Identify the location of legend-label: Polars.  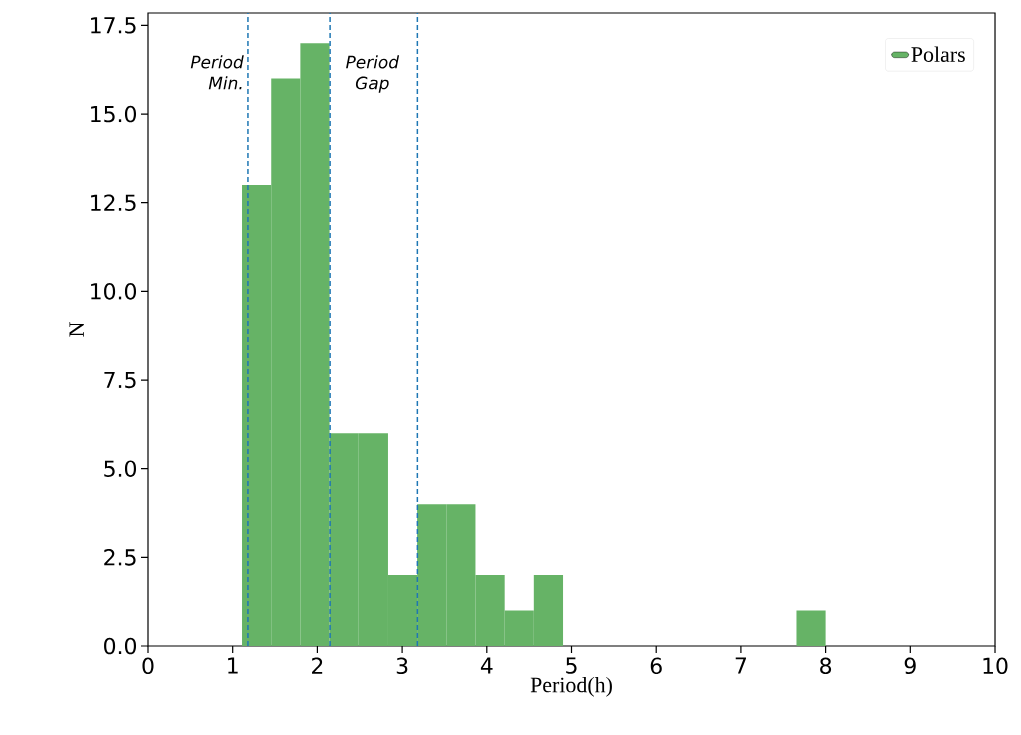
(938, 54).